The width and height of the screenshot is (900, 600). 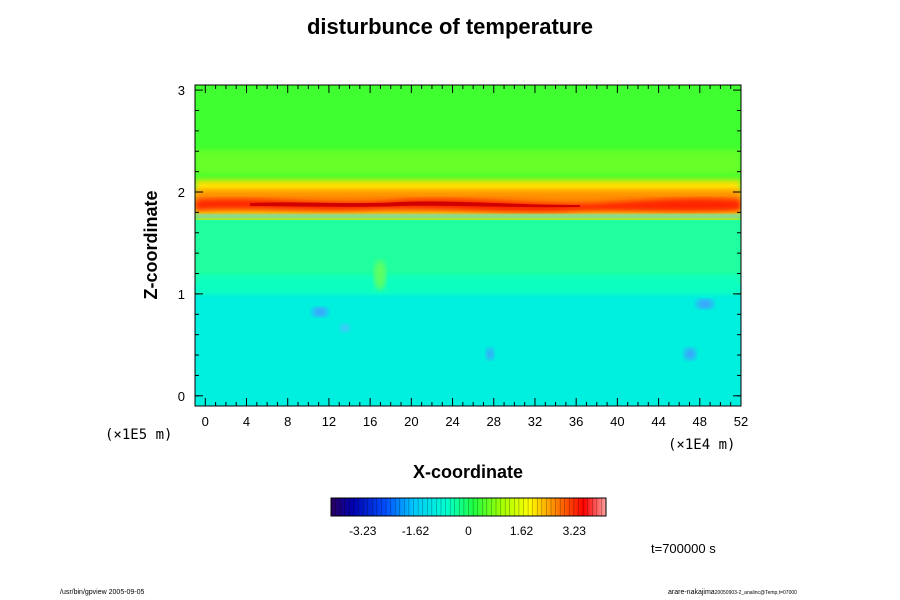 What do you see at coordinates (329, 421) in the screenshot?
I see `x-tick-label: 12` at bounding box center [329, 421].